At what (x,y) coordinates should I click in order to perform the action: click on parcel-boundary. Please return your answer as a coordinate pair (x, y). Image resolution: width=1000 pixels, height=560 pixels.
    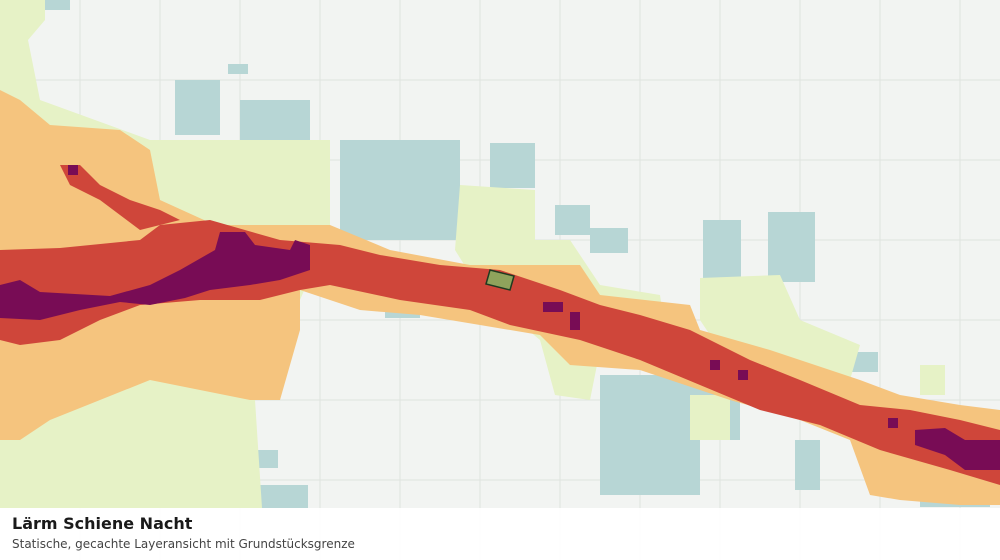
    Looking at the image, I should click on (500, 280).